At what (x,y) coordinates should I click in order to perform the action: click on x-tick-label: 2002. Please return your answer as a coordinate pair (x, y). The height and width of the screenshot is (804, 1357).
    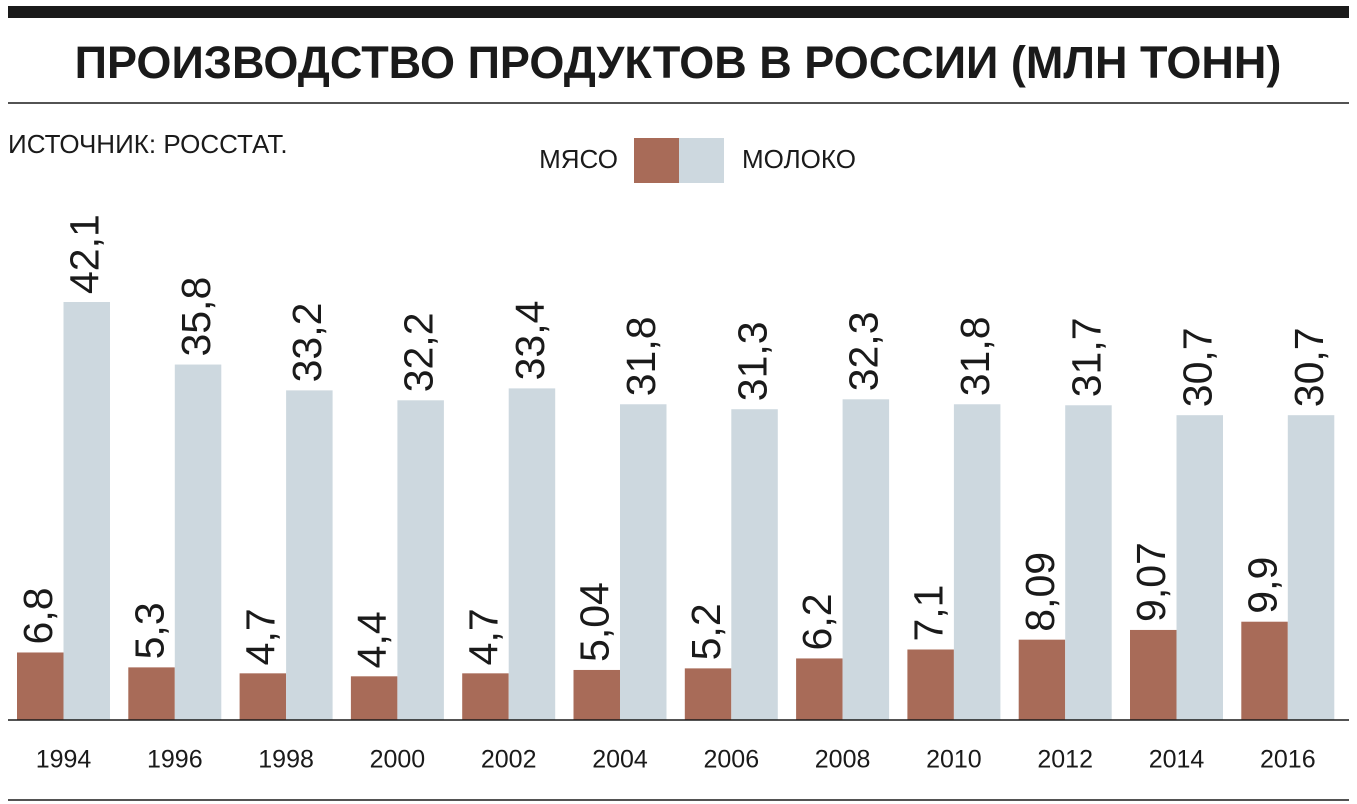
    Looking at the image, I should click on (509, 760).